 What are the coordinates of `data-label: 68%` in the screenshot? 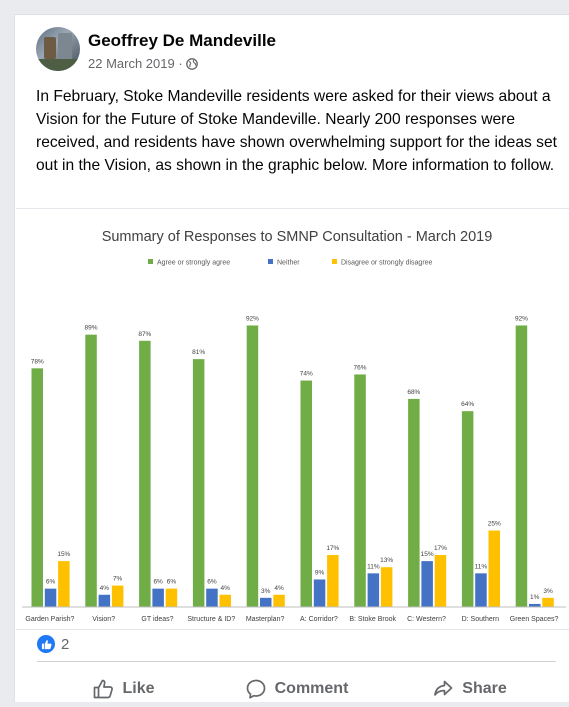 It's located at (413, 392).